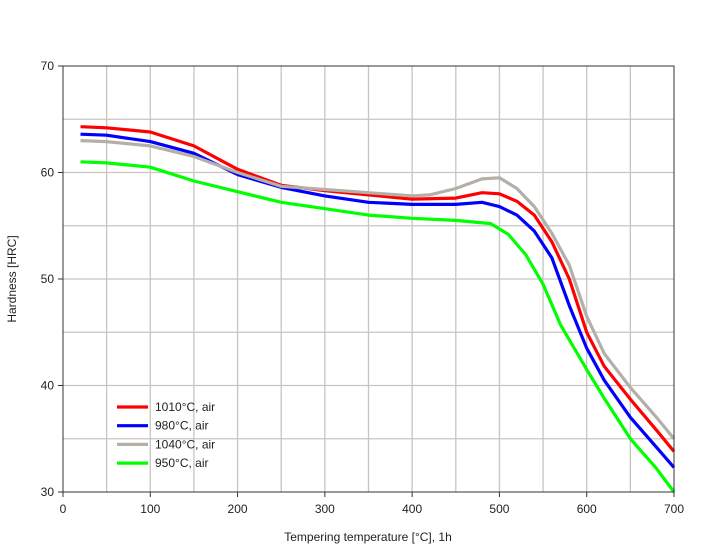 The image size is (709, 550). What do you see at coordinates (12, 278) in the screenshot?
I see `y-axis-label: Hardness [HRC]` at bounding box center [12, 278].